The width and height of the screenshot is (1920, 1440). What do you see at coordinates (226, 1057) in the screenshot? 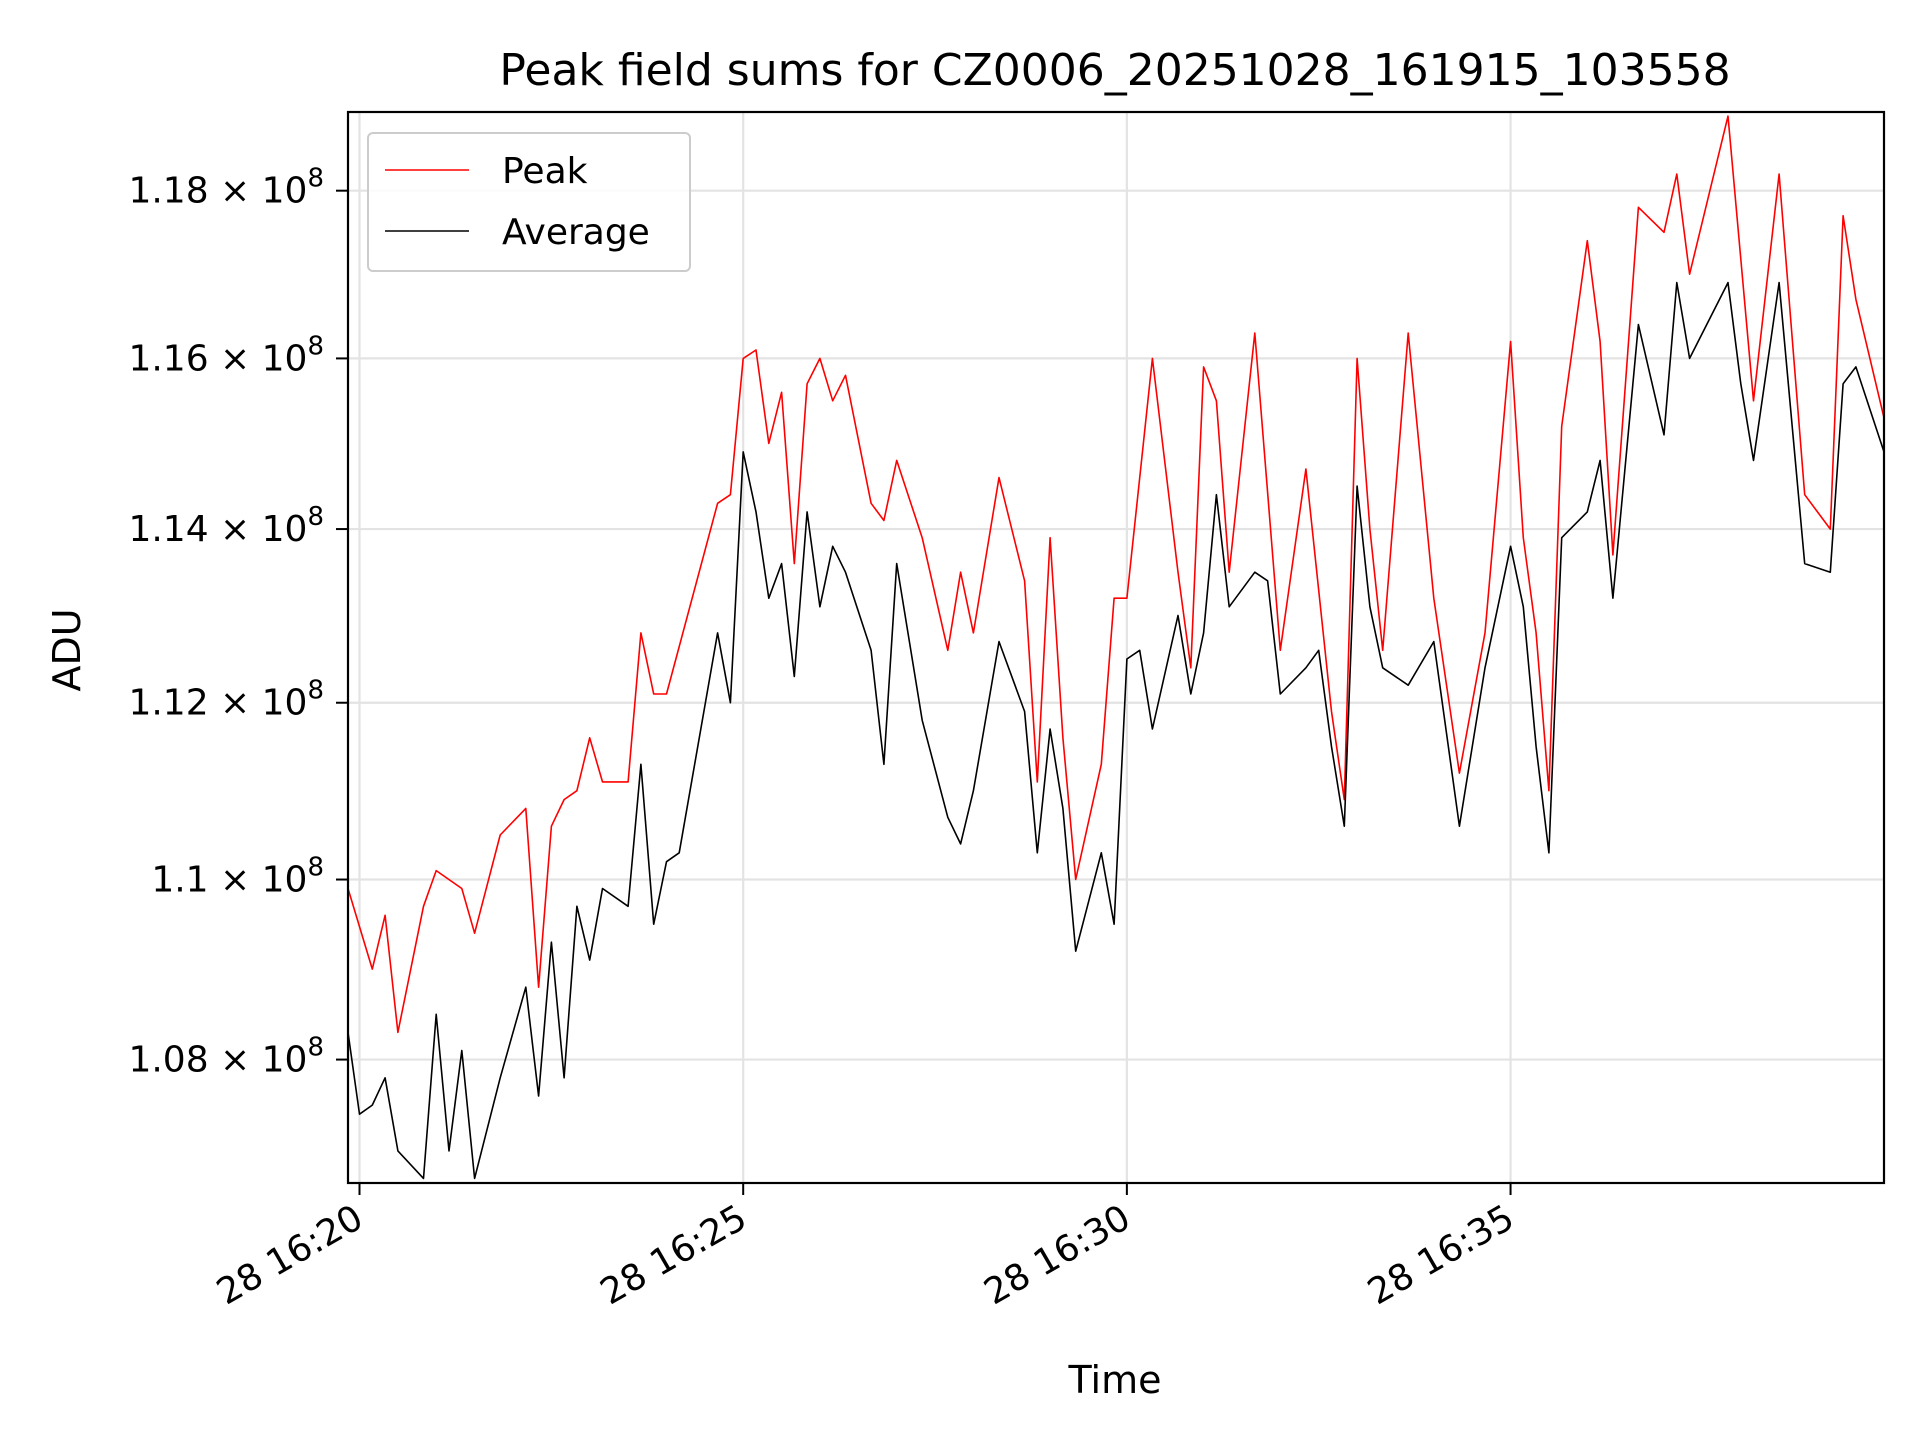
I see `y-tick-label: 1.08 × 108` at bounding box center [226, 1057].